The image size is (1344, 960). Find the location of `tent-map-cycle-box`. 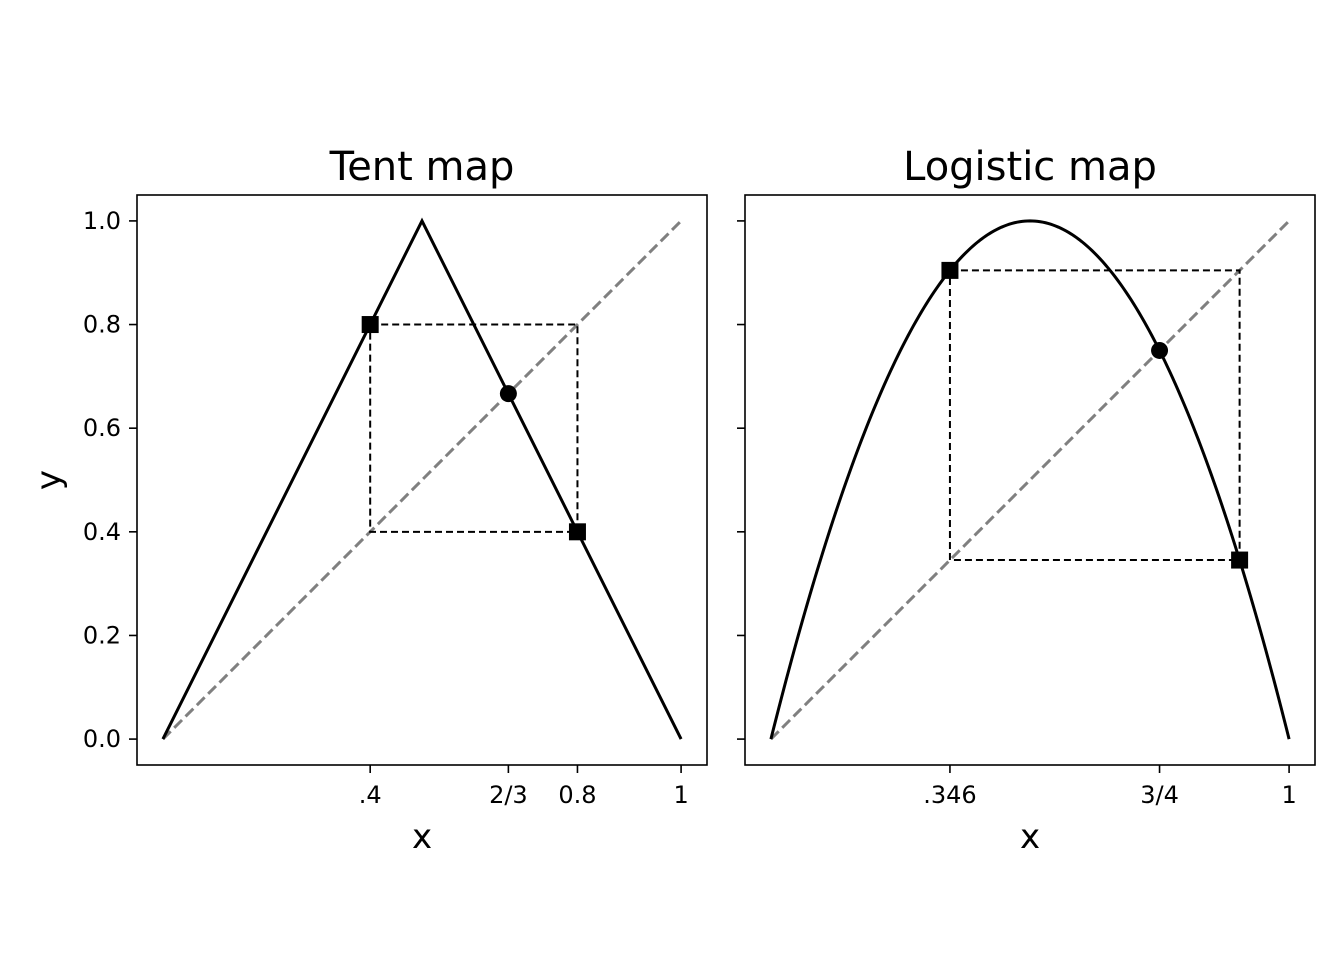

tent-map-cycle-box is located at coordinates (474, 428).